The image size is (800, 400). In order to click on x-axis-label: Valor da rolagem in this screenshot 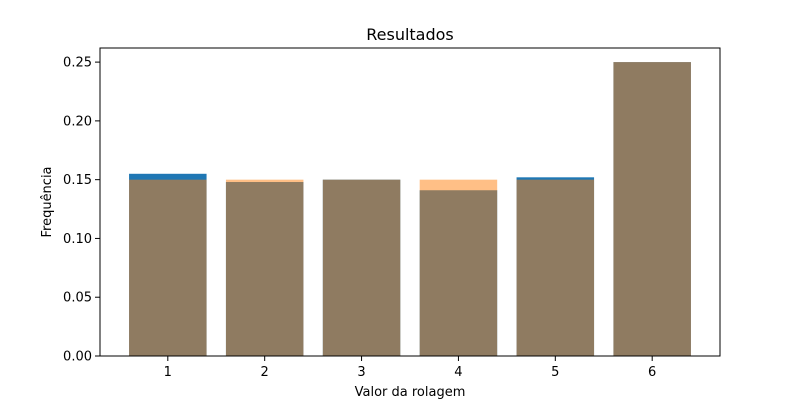, I will do `click(410, 392)`.